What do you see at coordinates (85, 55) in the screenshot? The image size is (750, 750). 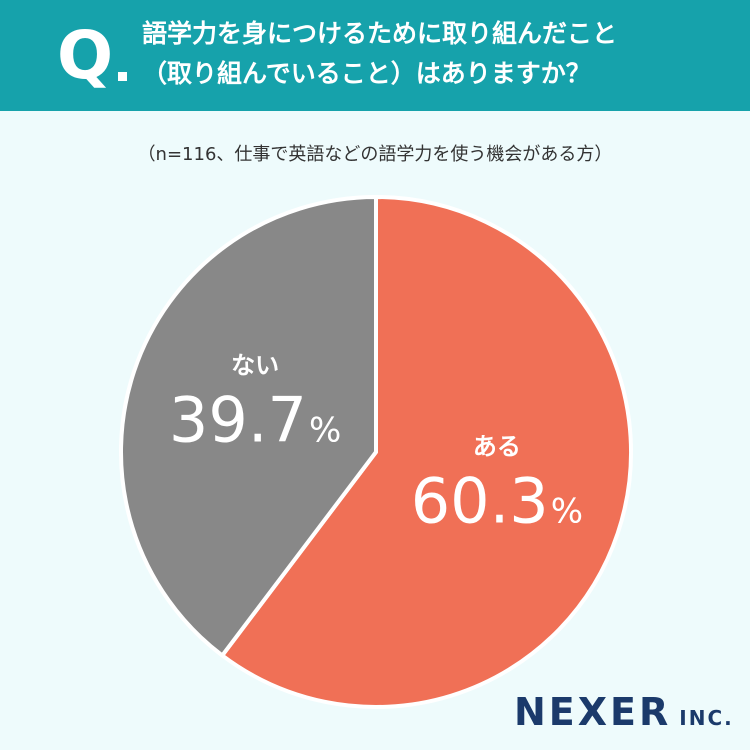 I see `question-mark-label: Q` at bounding box center [85, 55].